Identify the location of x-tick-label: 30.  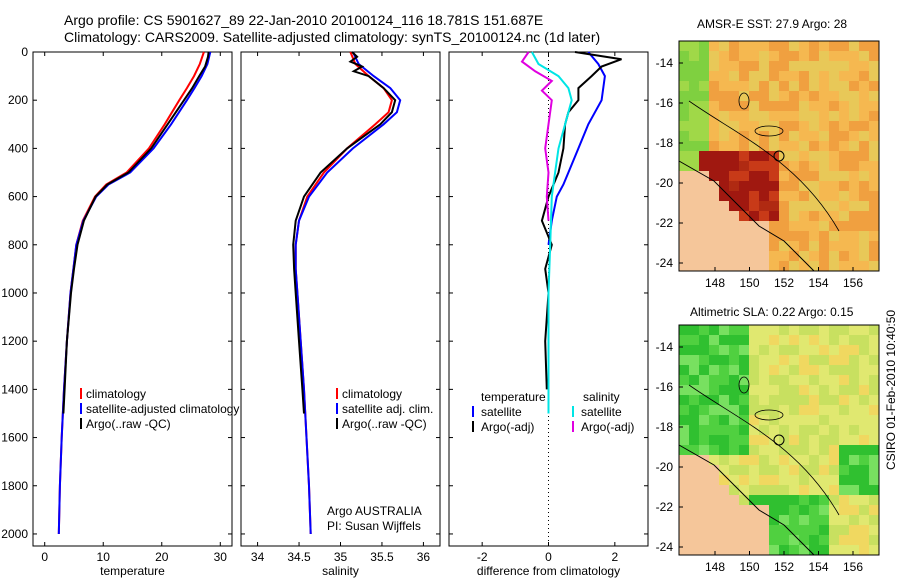
(221, 557).